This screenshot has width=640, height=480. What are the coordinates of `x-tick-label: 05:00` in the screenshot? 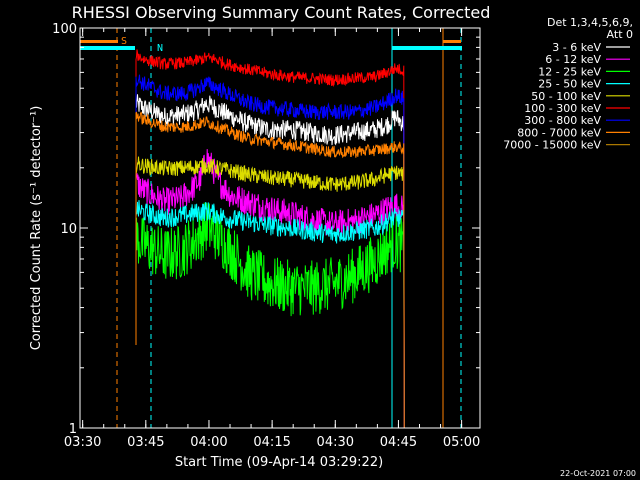 It's located at (461, 442).